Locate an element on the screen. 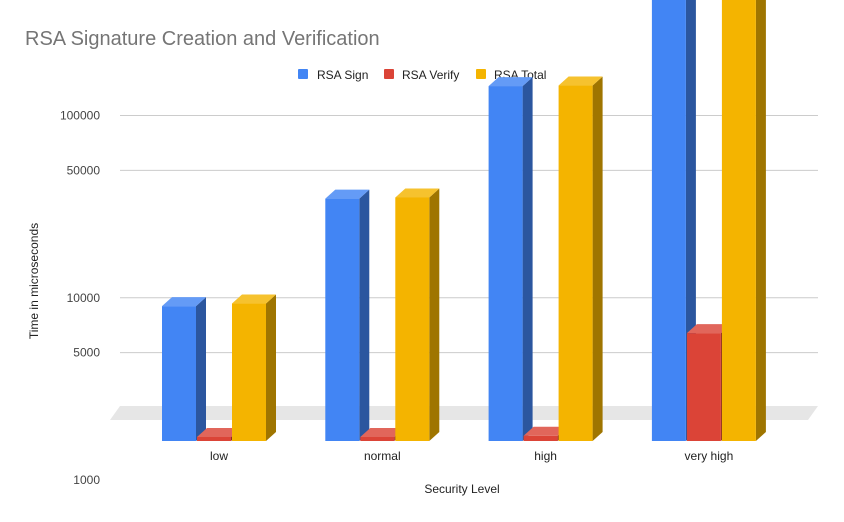  y-axis-title: Time in microseconds is located at coordinates (34, 281).